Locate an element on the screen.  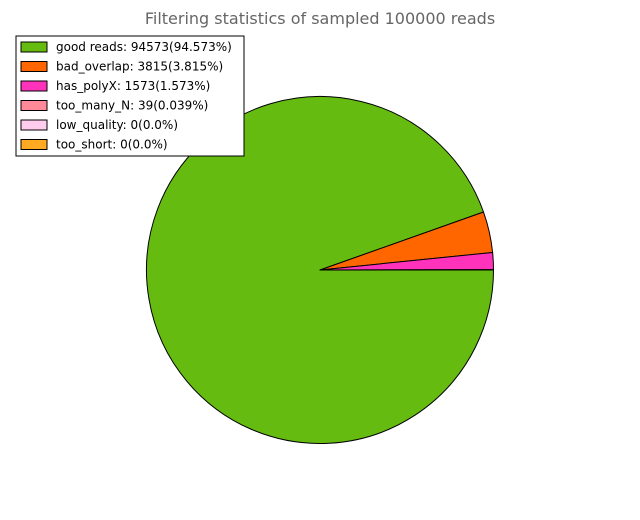
legend-frame is located at coordinates (130, 96).